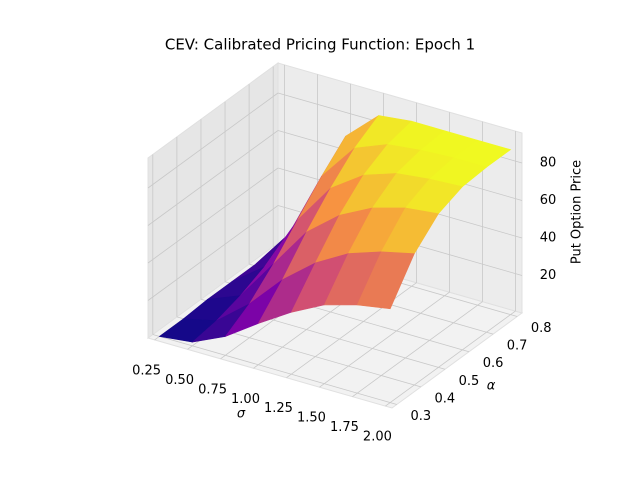 Image resolution: width=640 pixels, height=478 pixels. What do you see at coordinates (517, 346) in the screenshot?
I see `y-tick-label: 0.7` at bounding box center [517, 346].